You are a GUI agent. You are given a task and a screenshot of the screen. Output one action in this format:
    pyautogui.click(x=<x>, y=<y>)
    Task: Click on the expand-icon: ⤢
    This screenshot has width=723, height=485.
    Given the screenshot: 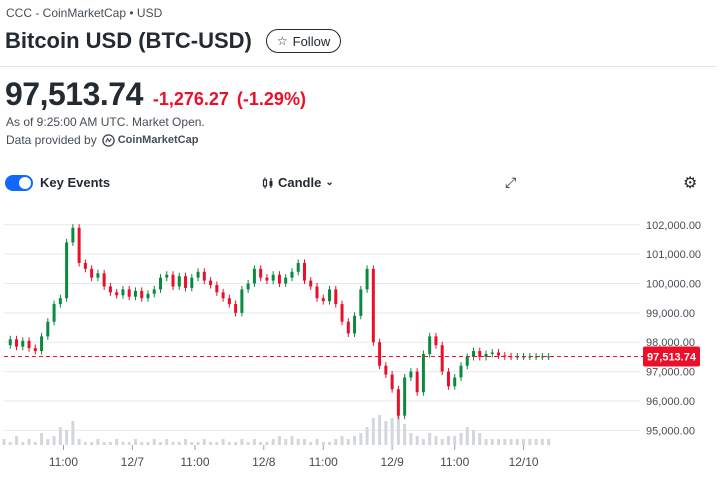 What is the action you would take?
    pyautogui.click(x=511, y=182)
    